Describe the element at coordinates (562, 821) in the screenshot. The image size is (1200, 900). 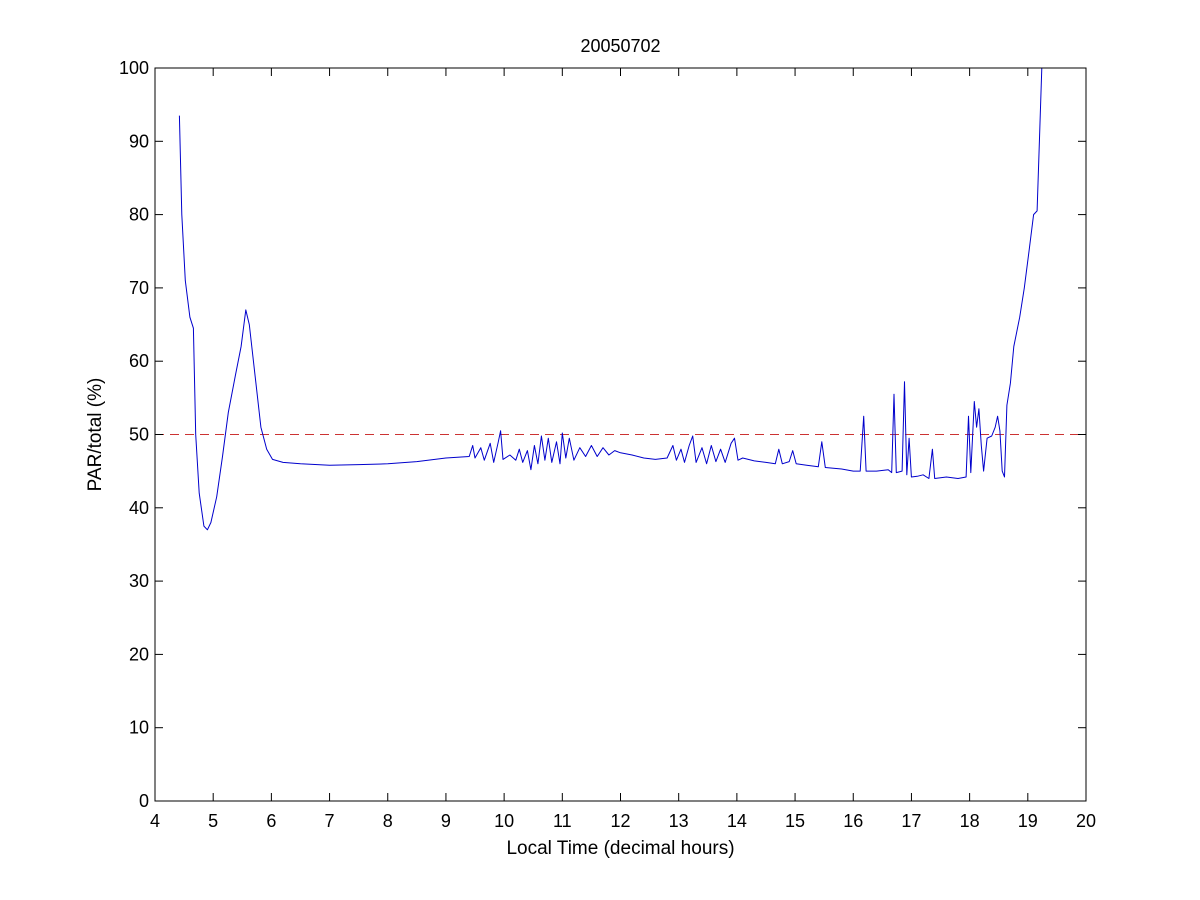
I see `x-tick-label: 11` at that location.